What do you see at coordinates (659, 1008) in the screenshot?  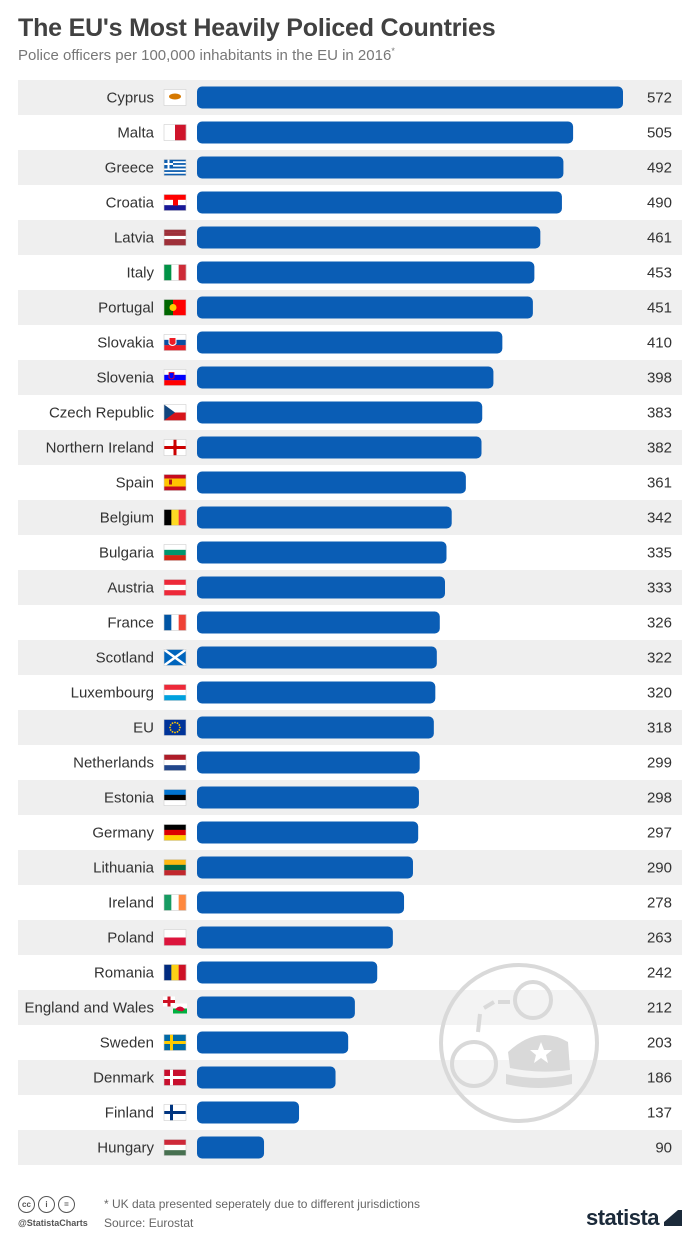 I see `value-label: 212` at bounding box center [659, 1008].